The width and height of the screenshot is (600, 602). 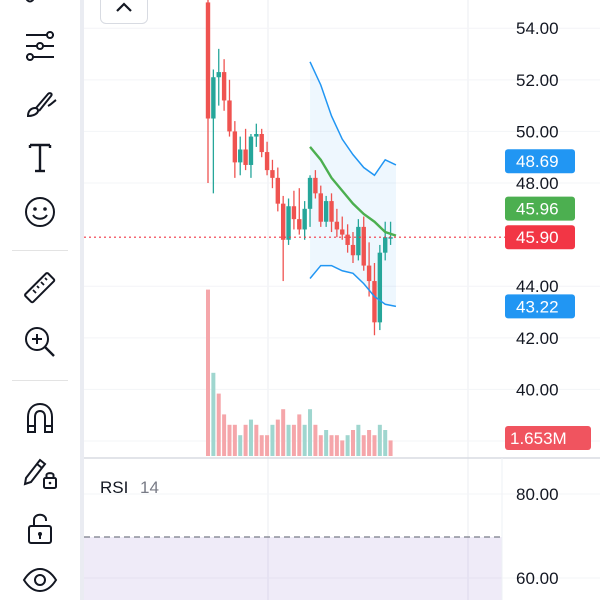 I want to click on fib-retracement-tool, so click(x=40, y=46).